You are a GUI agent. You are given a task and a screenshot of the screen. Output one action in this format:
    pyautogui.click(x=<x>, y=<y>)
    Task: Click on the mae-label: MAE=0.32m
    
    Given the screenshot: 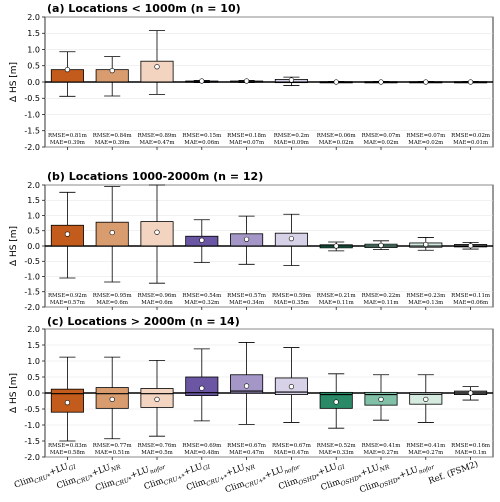 What is the action you would take?
    pyautogui.click(x=201, y=303)
    